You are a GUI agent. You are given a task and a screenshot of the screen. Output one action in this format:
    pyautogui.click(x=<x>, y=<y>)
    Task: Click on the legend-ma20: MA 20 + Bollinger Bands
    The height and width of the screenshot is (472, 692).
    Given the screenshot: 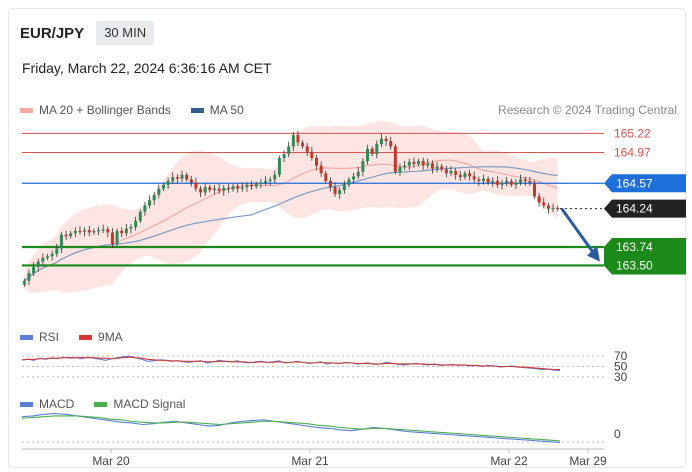 What is the action you would take?
    pyautogui.click(x=95, y=110)
    